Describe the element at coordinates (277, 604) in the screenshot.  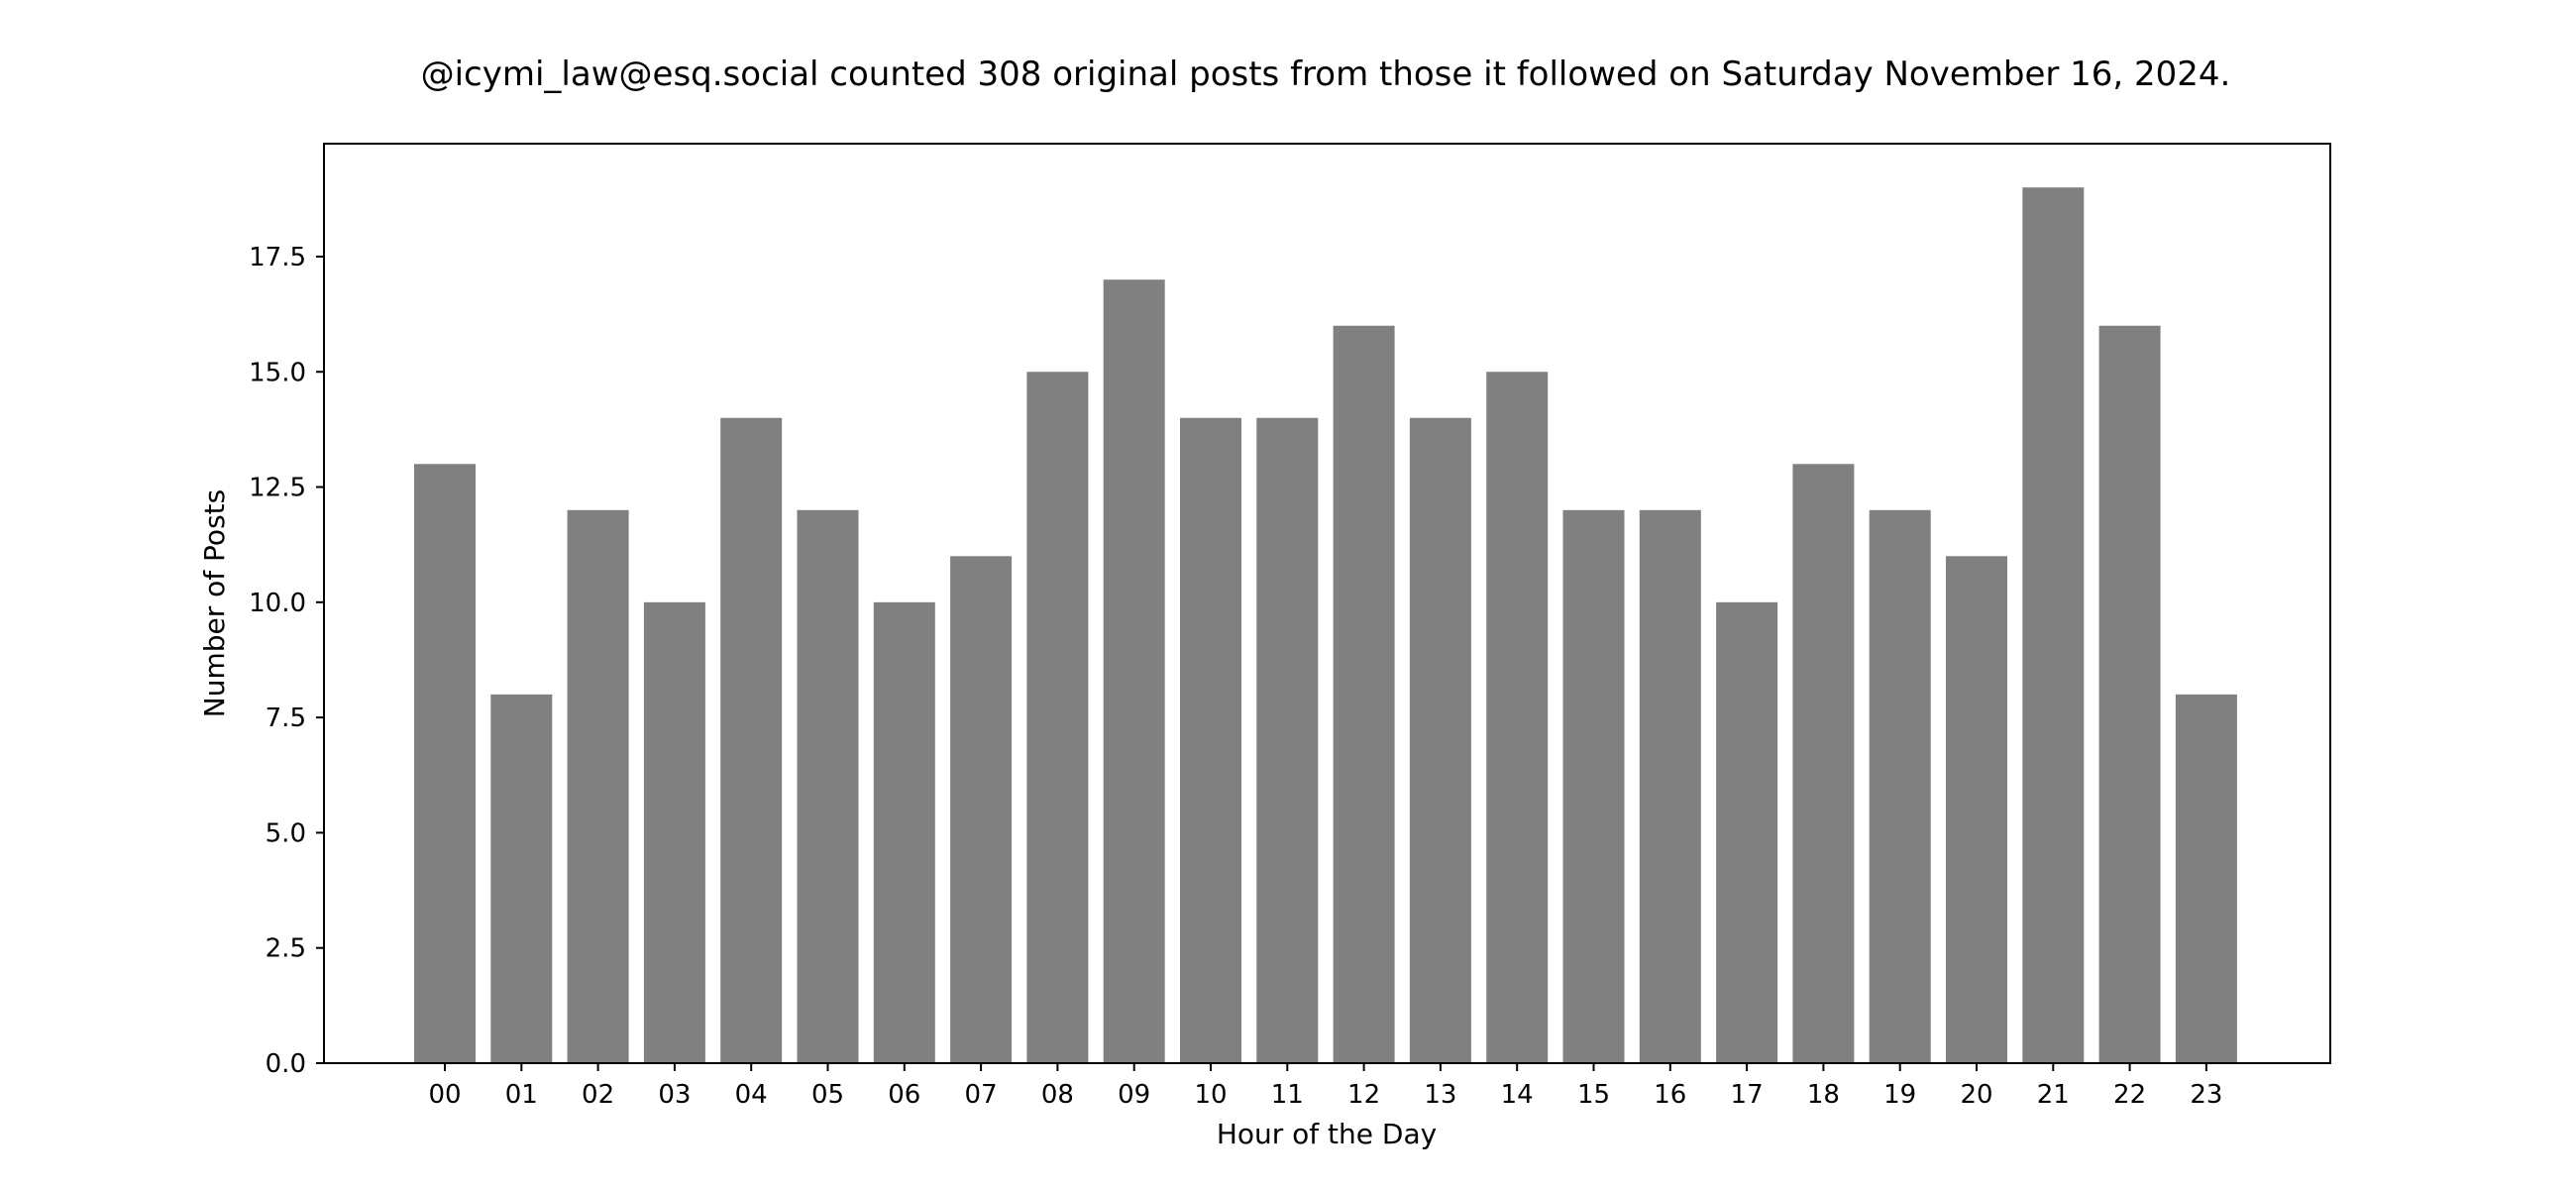
I see `y-tick-label: 10.0` at that location.